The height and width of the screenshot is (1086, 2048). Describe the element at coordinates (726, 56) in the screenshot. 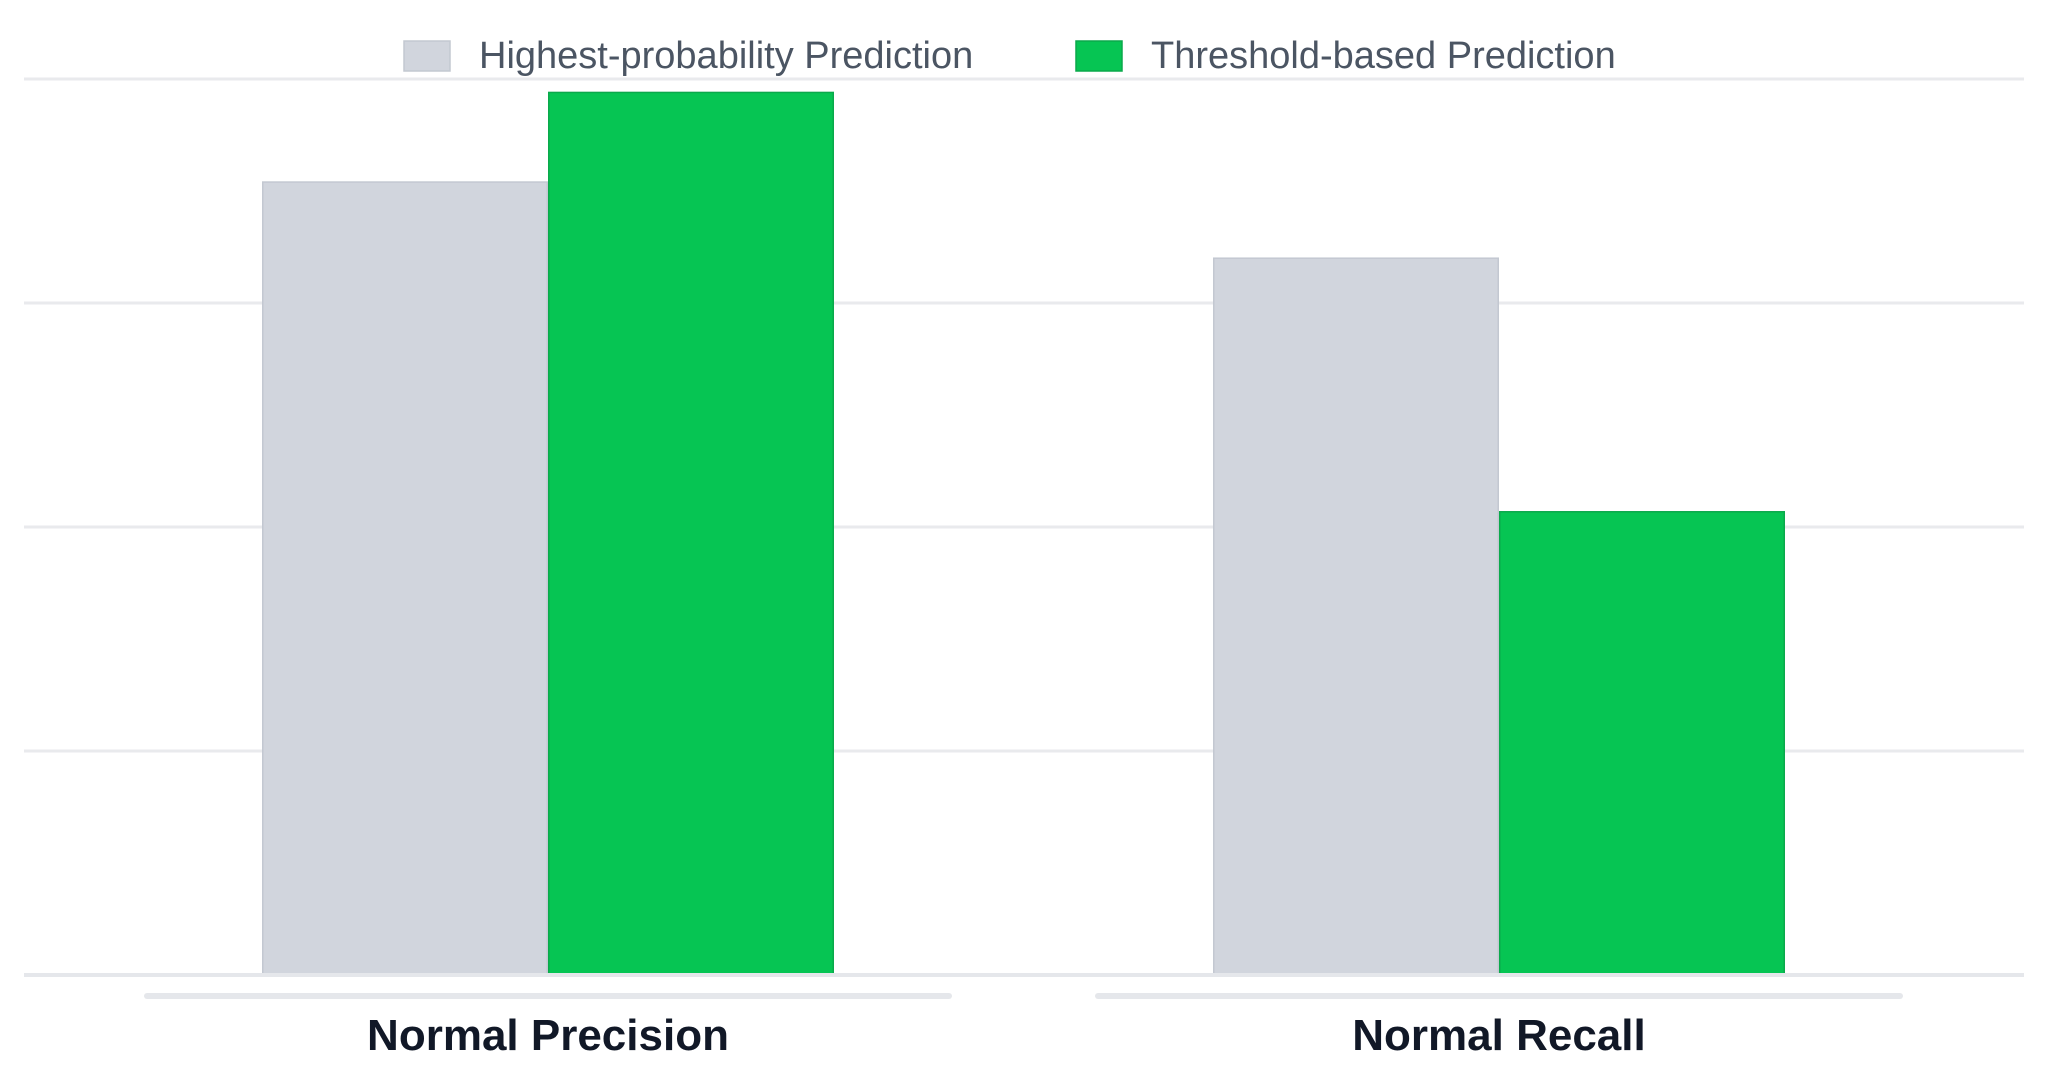

I see `legend-label: Highest-probability Prediction` at that location.